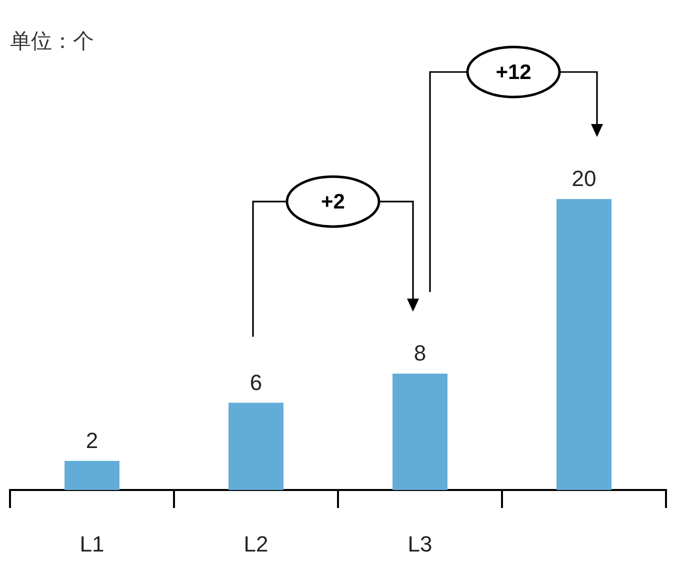 The height and width of the screenshot is (575, 681). I want to click on x-tick-label: L3, so click(420, 543).